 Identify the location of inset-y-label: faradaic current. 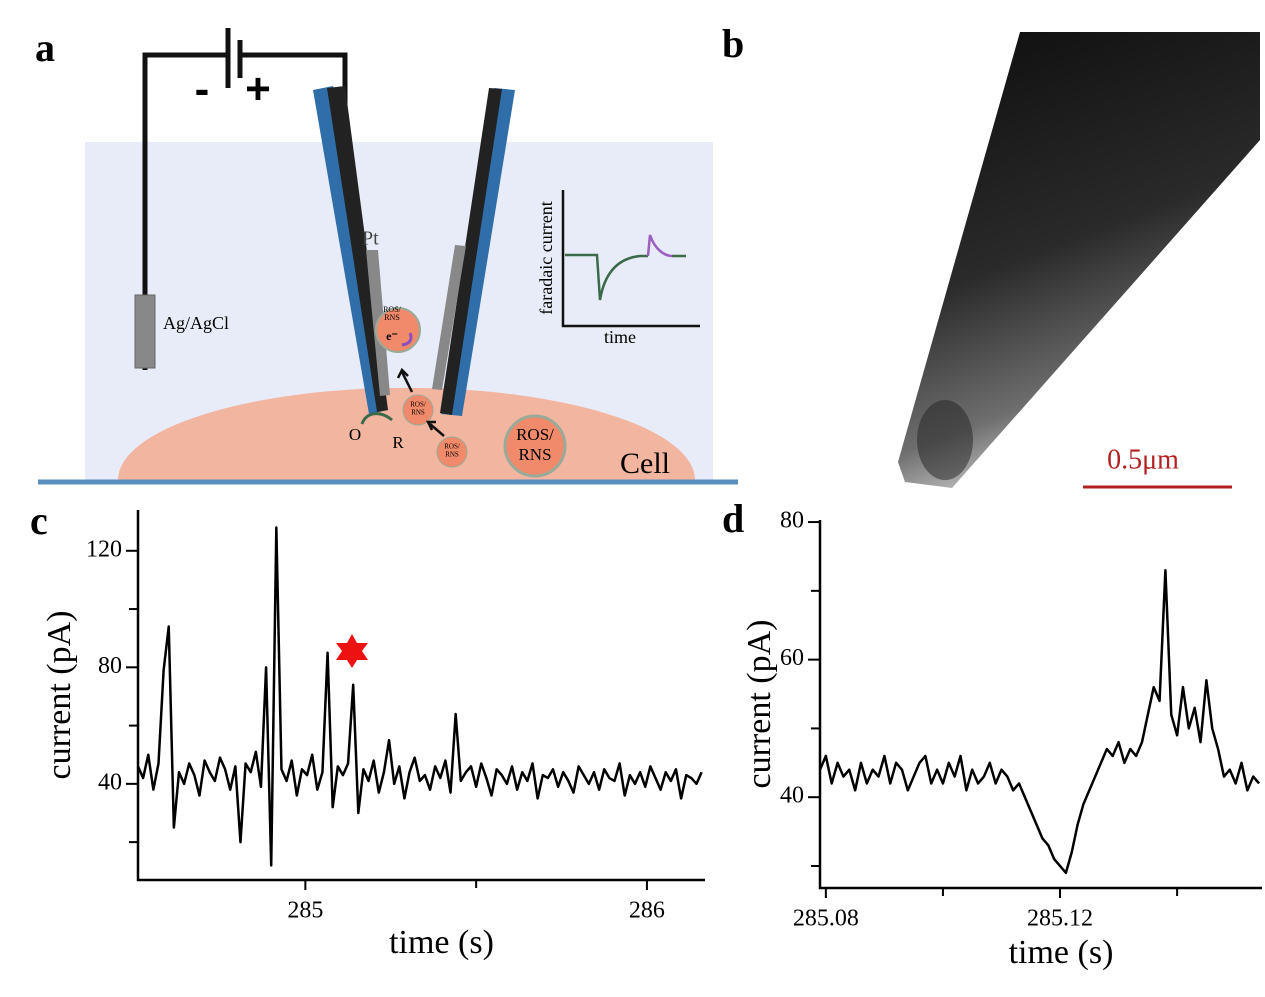
(546, 257).